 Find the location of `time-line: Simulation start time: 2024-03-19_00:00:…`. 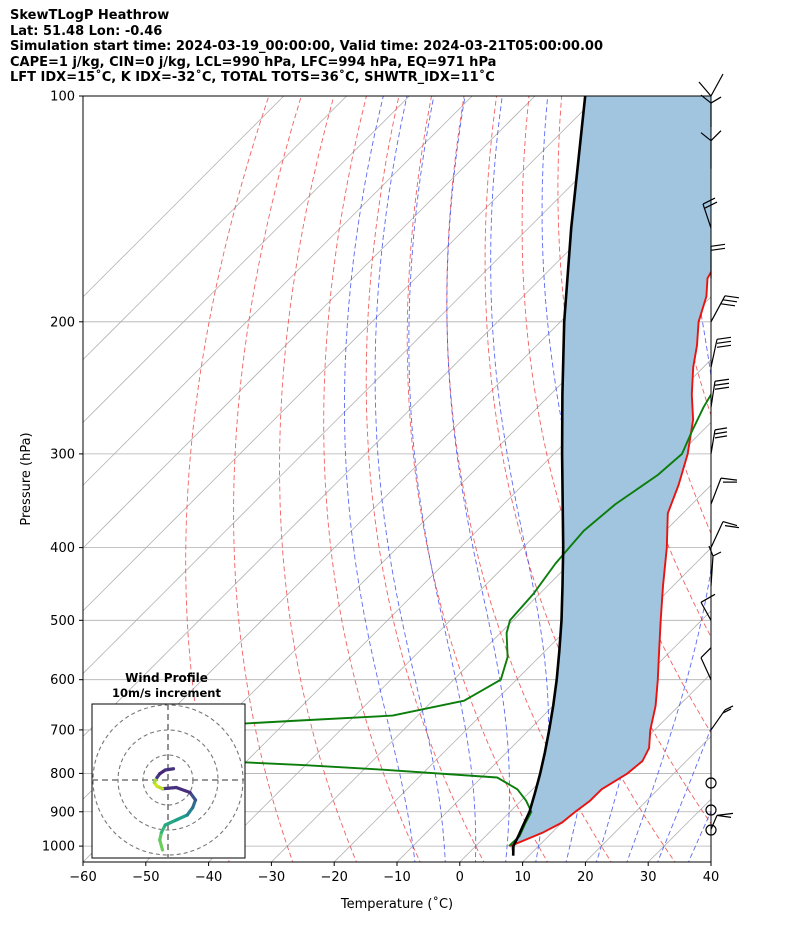

time-line: Simulation start time: 2024-03-19_00:00:… is located at coordinates (306, 46).